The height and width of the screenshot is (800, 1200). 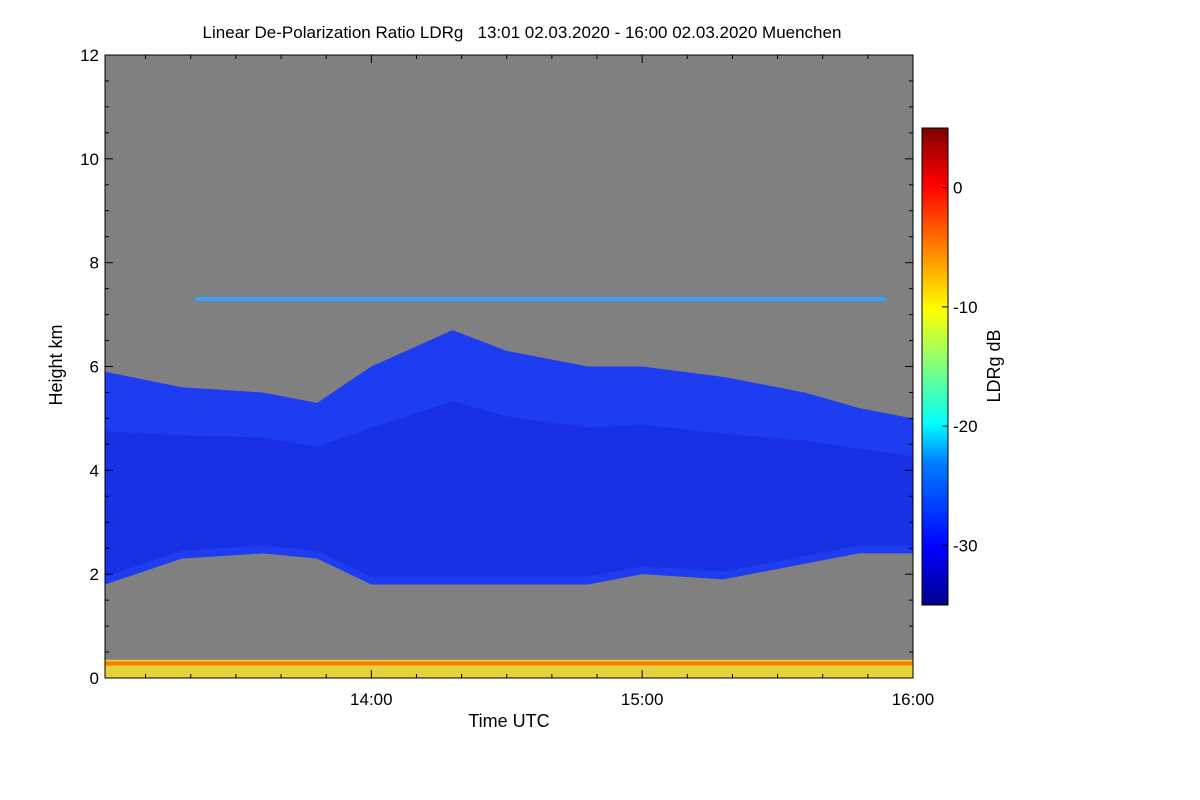 I want to click on colorbar-tick-label: -20, so click(x=965, y=426).